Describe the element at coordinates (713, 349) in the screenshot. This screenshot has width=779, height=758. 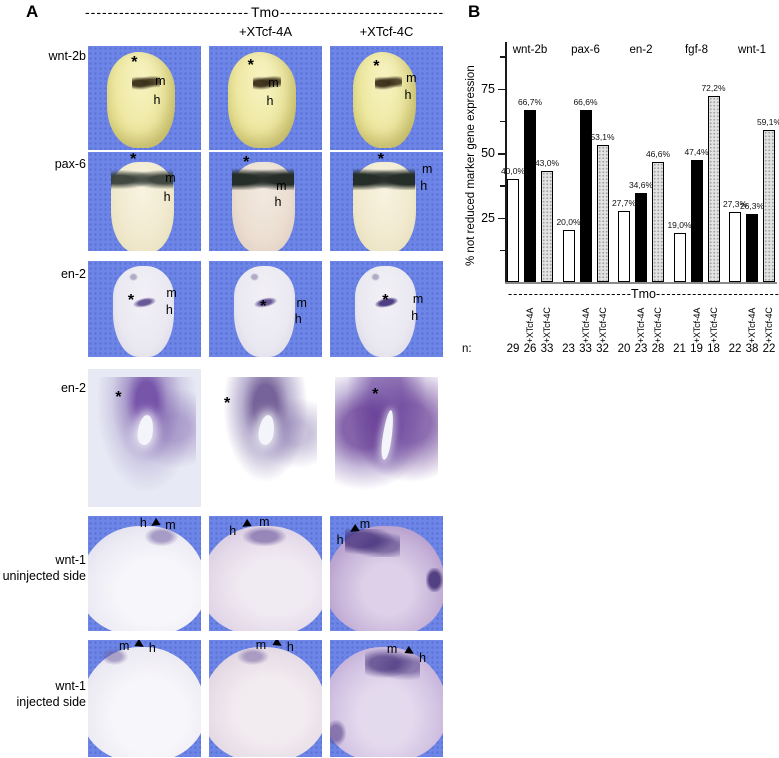
I see `n-value: 18` at that location.